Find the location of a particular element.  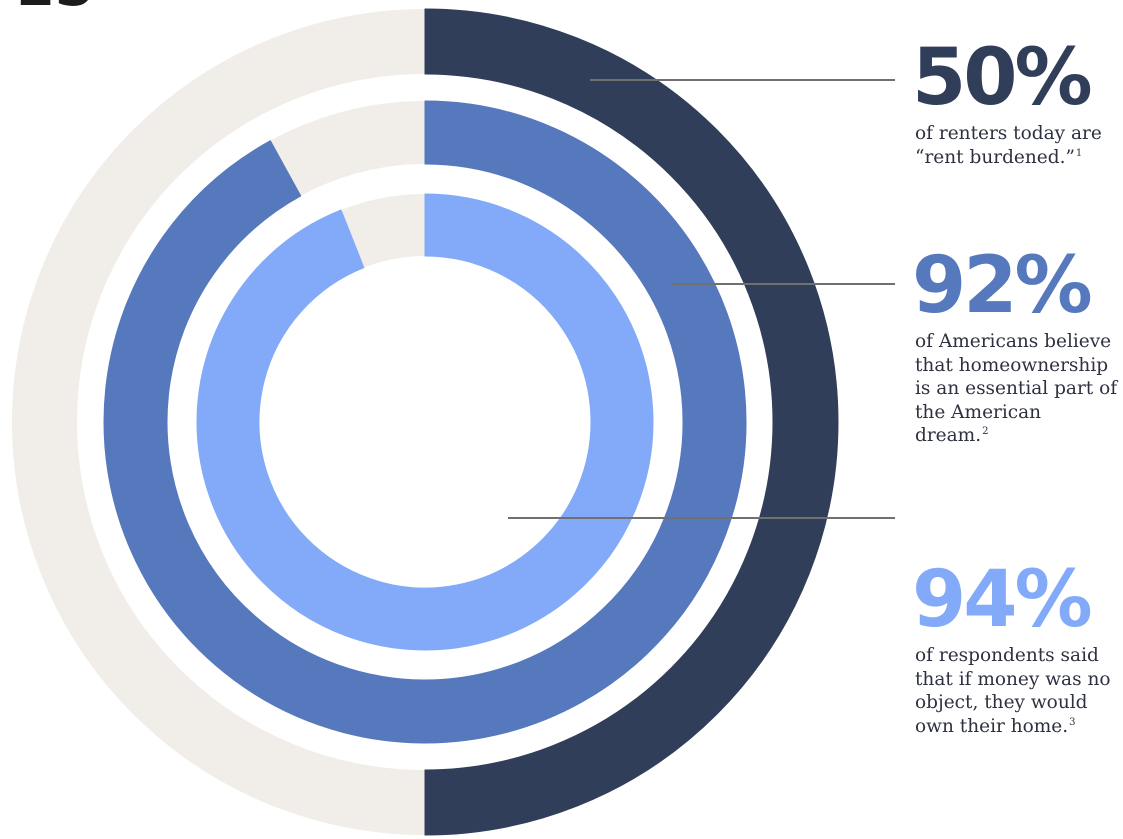

stat-value: 50% is located at coordinates (1002, 78).